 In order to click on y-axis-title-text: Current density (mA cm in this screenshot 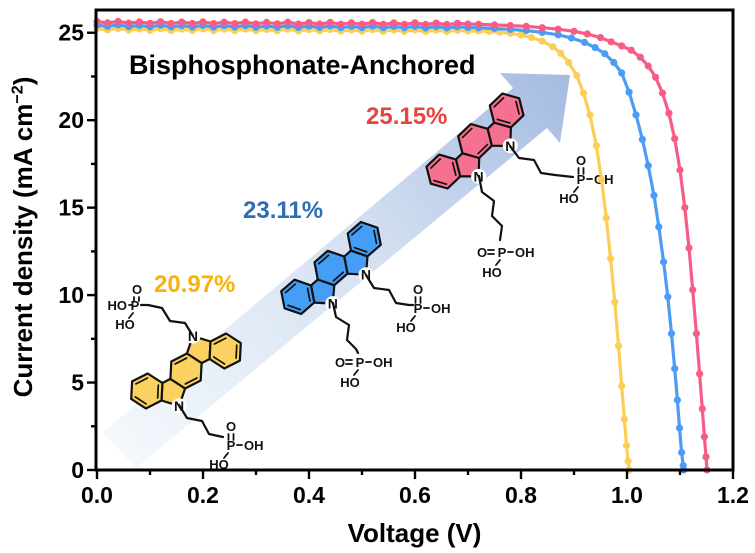, I will do `click(23, 250)`.